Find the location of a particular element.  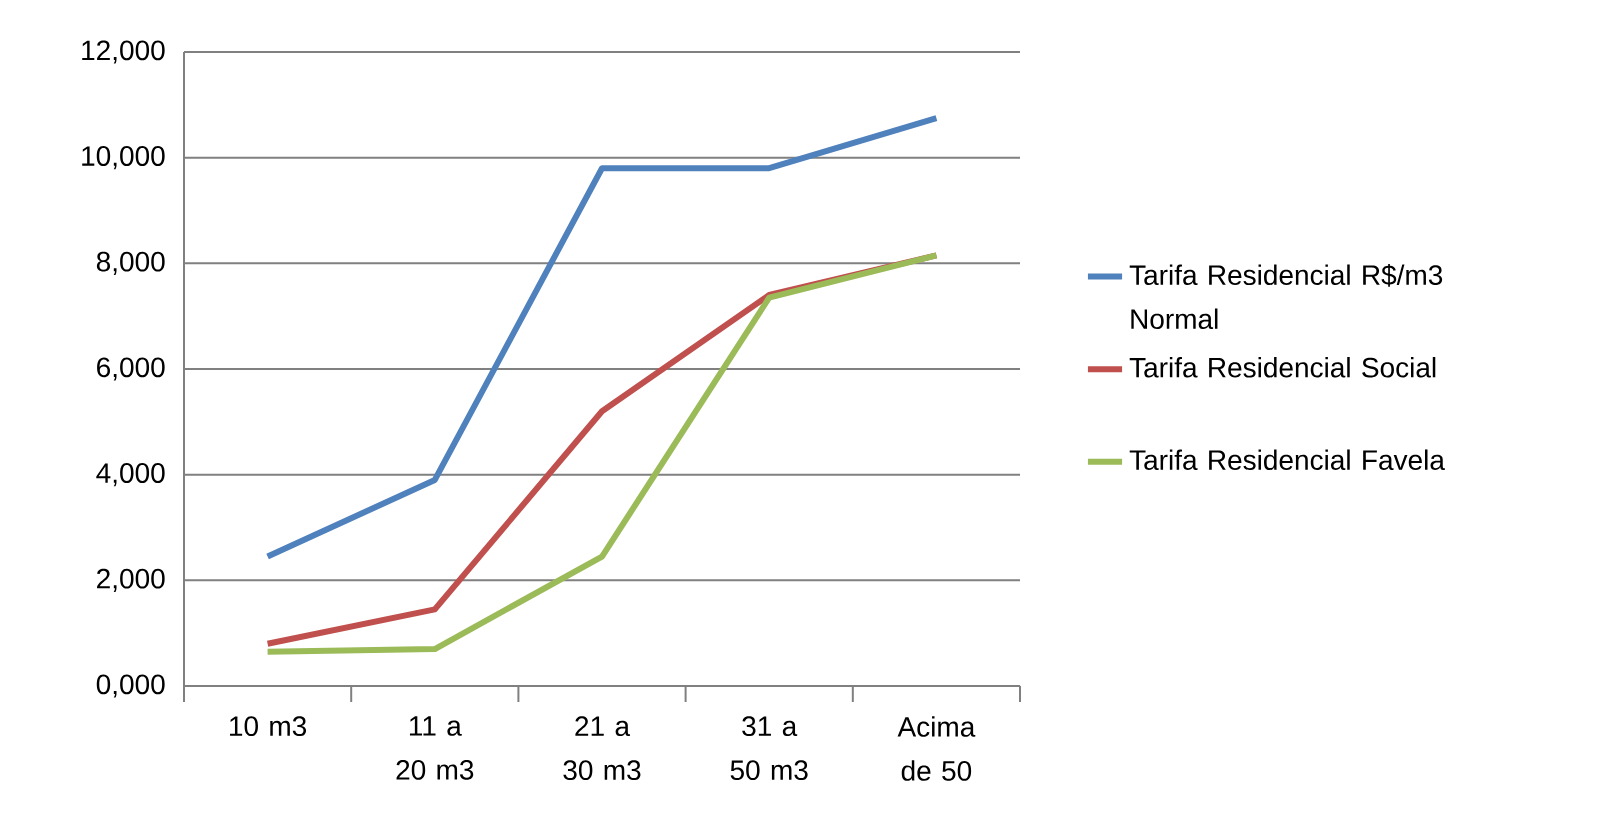

x-tick-label: 31 a 50 m3 is located at coordinates (769, 748).